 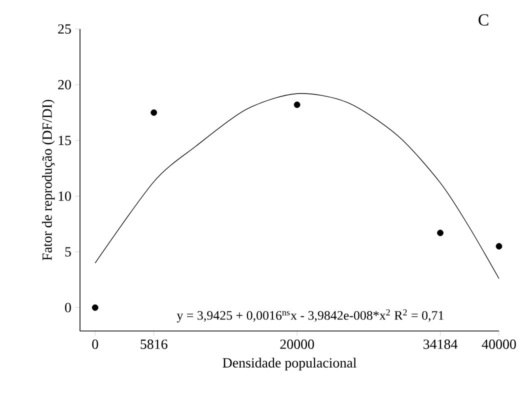 I want to click on y-tick-label: 20, so click(x=64, y=85).